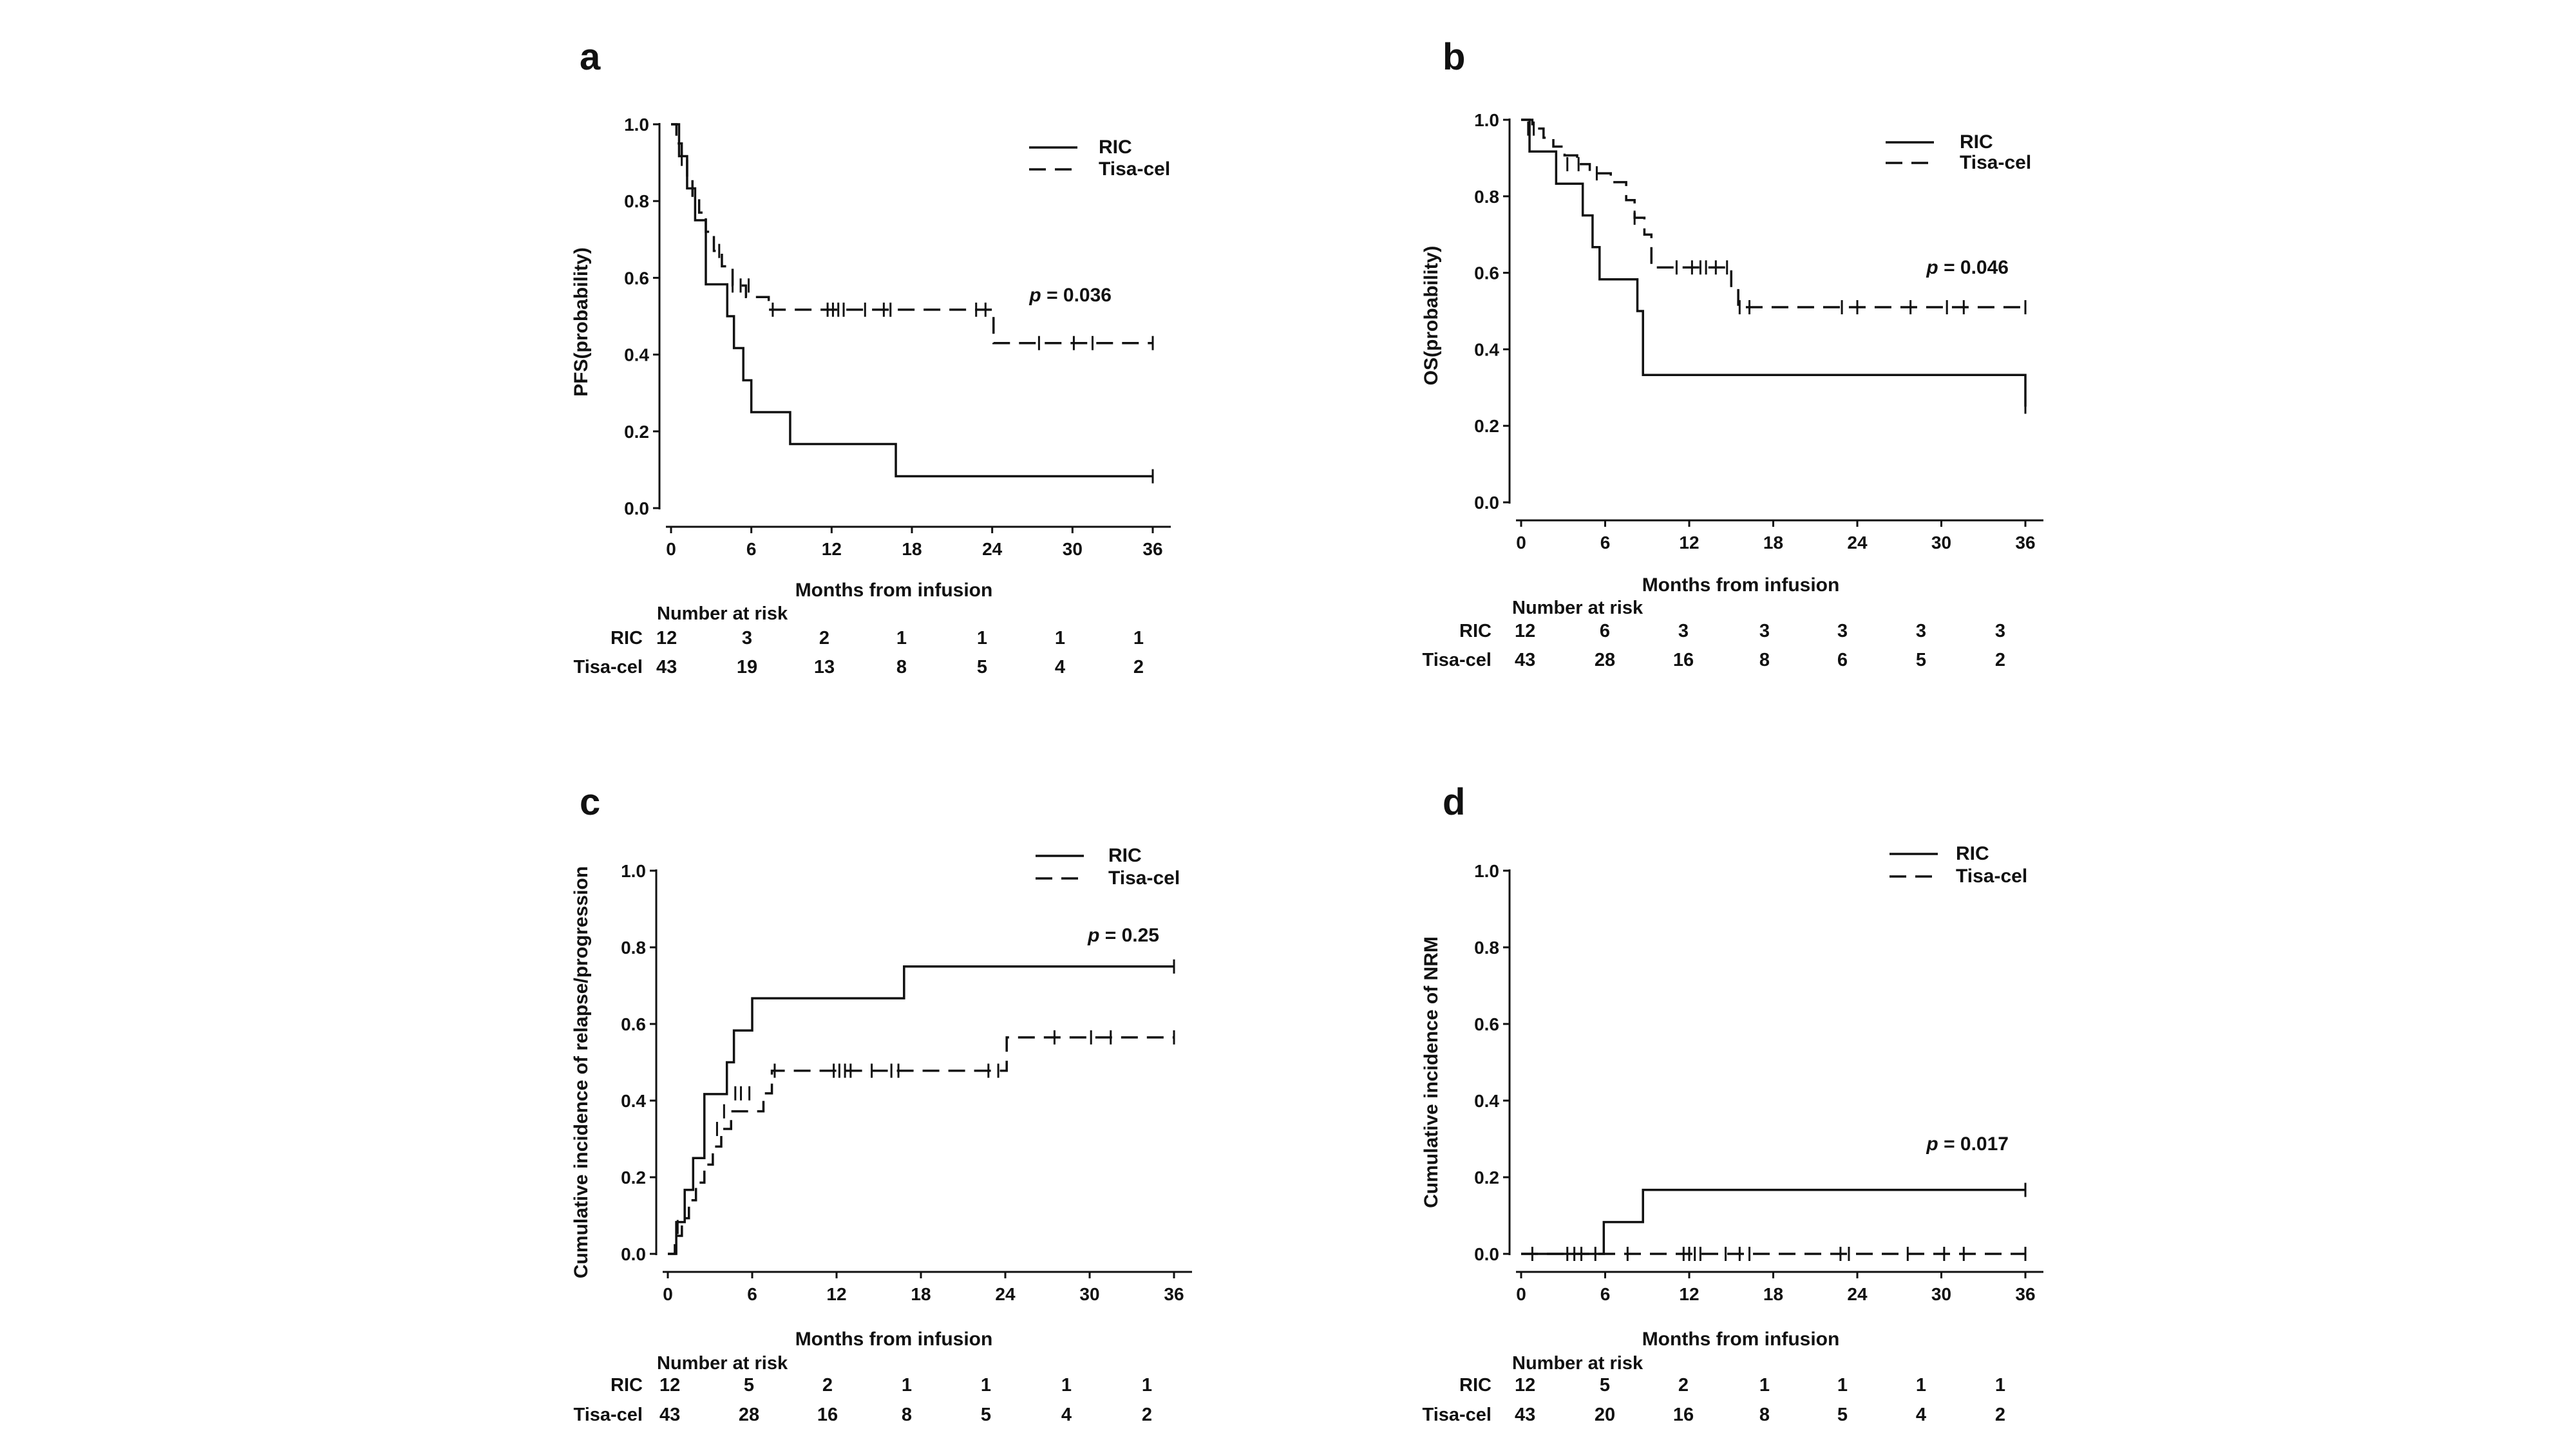 Image resolution: width=2576 pixels, height=1449 pixels. Describe the element at coordinates (1967, 1144) in the screenshot. I see `p-value: p = 0.017` at that location.